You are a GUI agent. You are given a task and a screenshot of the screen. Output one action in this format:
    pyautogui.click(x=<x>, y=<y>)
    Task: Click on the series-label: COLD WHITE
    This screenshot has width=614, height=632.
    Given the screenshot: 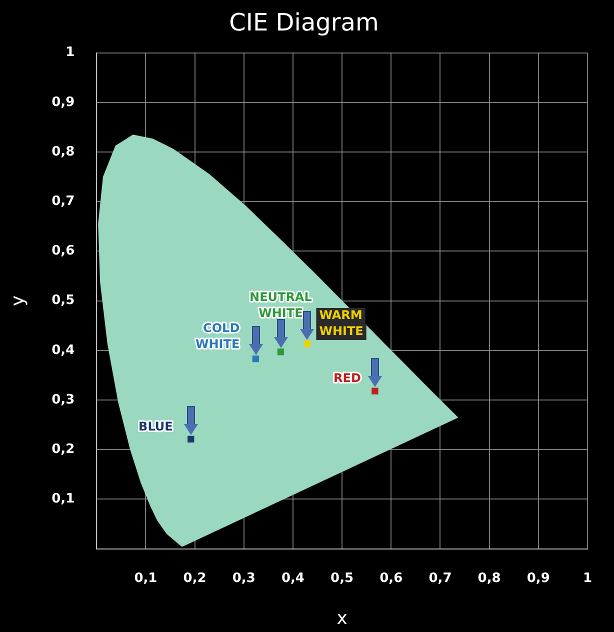 What is the action you would take?
    pyautogui.click(x=218, y=335)
    